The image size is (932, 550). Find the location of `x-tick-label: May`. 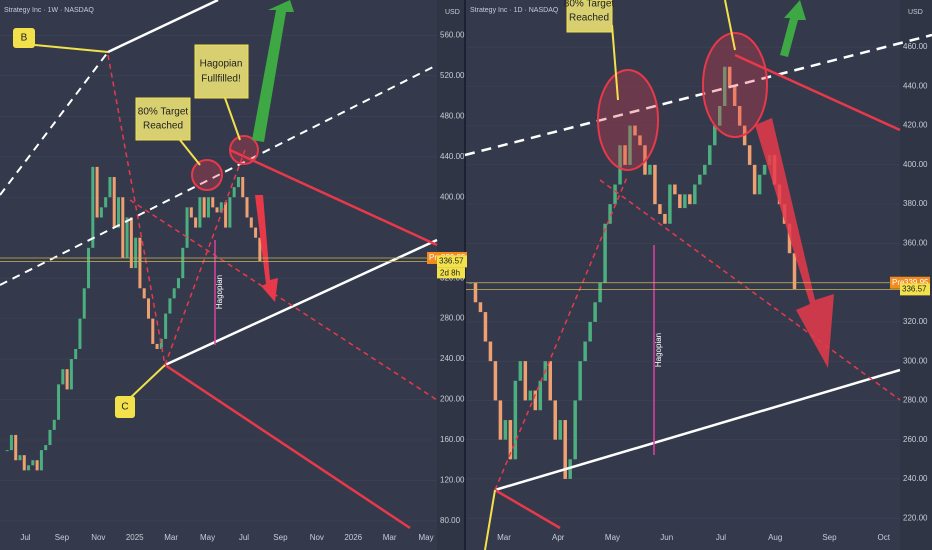

x-tick-label: May is located at coordinates (207, 537).